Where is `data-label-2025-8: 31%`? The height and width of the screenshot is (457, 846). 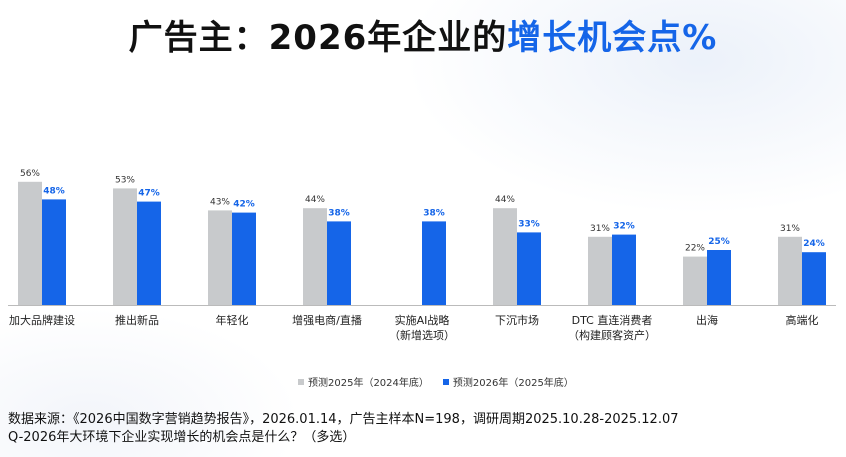
data-label-2025-8: 31% is located at coordinates (790, 229).